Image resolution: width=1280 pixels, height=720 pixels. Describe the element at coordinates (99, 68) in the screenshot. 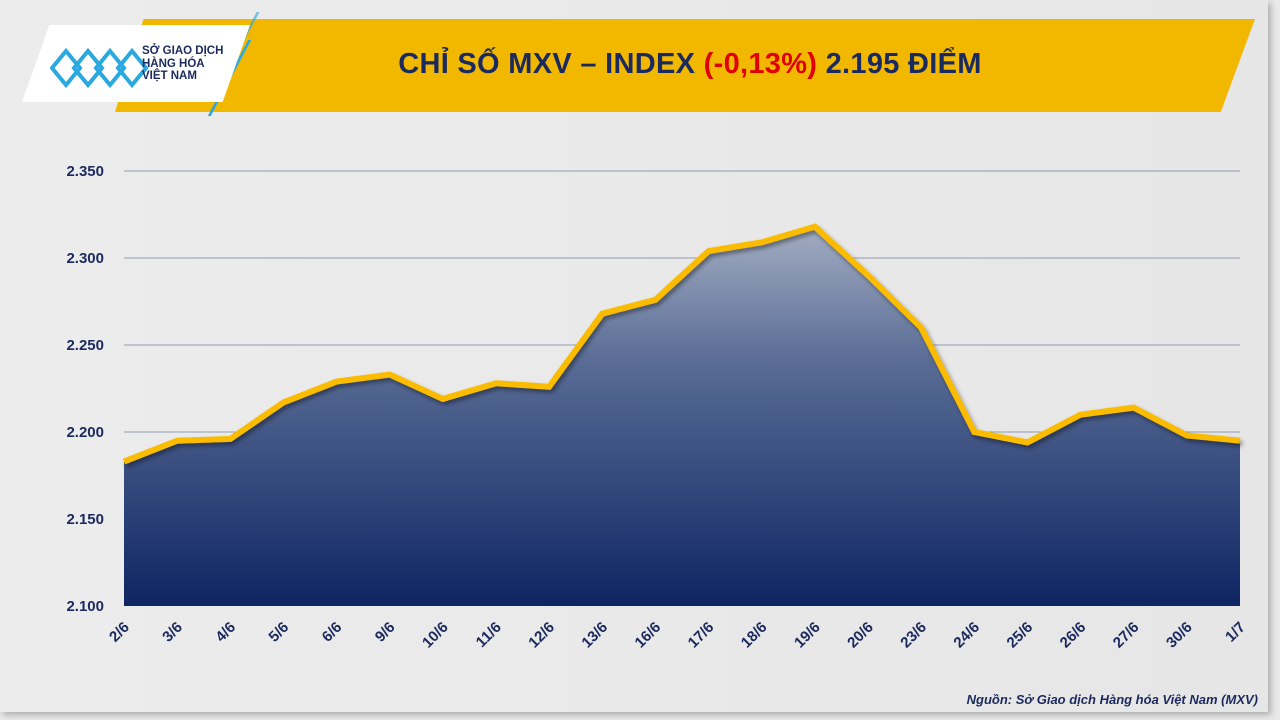

I see `logo-mark-icon` at that location.